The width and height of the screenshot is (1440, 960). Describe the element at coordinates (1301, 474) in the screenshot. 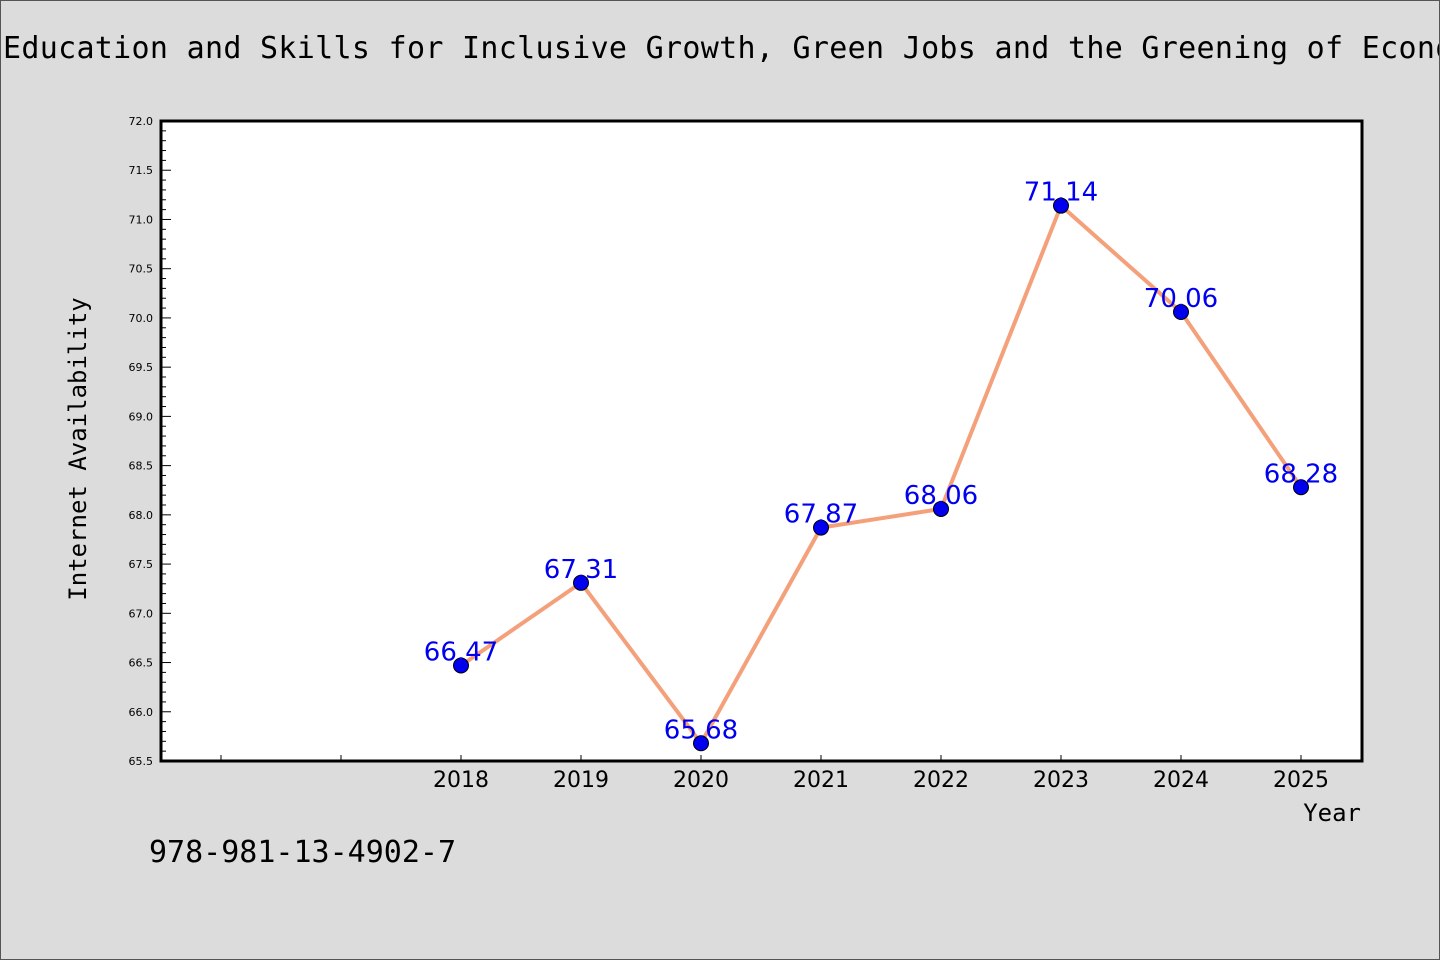

I see `data-label: 68.28` at that location.